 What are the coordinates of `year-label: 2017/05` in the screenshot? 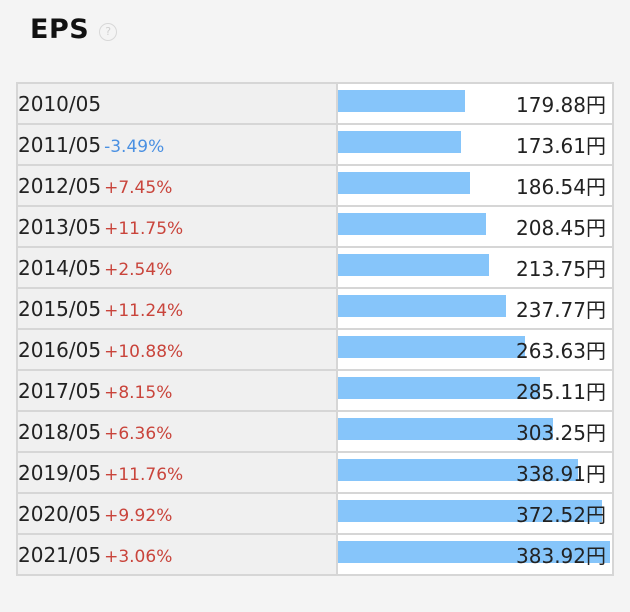 It's located at (60, 390).